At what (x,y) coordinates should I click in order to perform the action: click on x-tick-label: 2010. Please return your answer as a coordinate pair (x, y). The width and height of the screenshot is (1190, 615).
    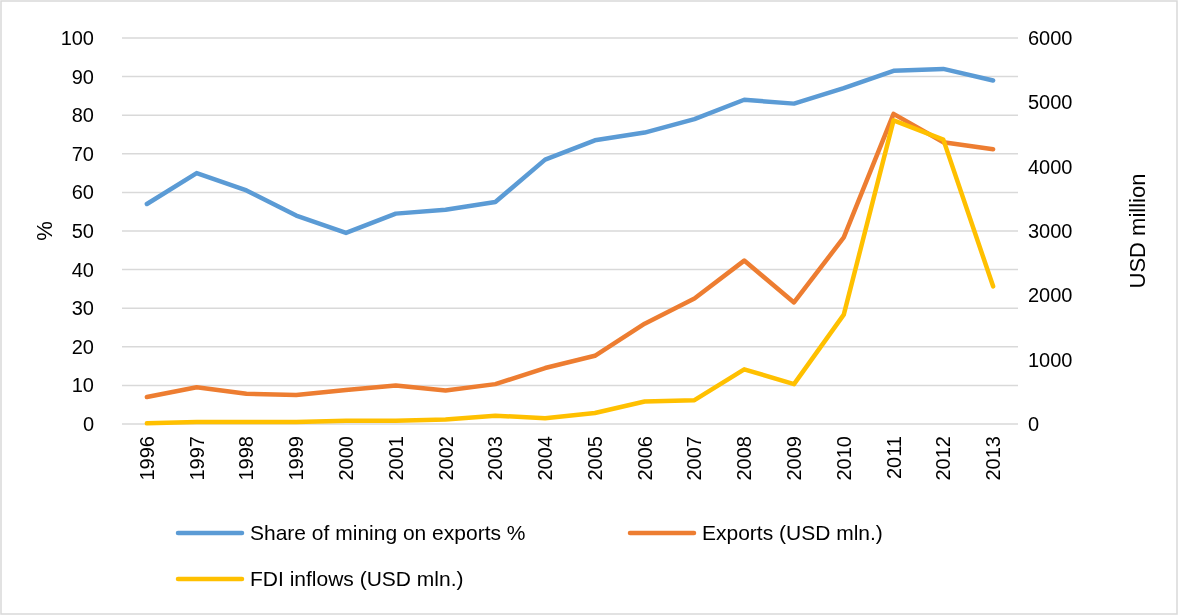
    Looking at the image, I should click on (843, 458).